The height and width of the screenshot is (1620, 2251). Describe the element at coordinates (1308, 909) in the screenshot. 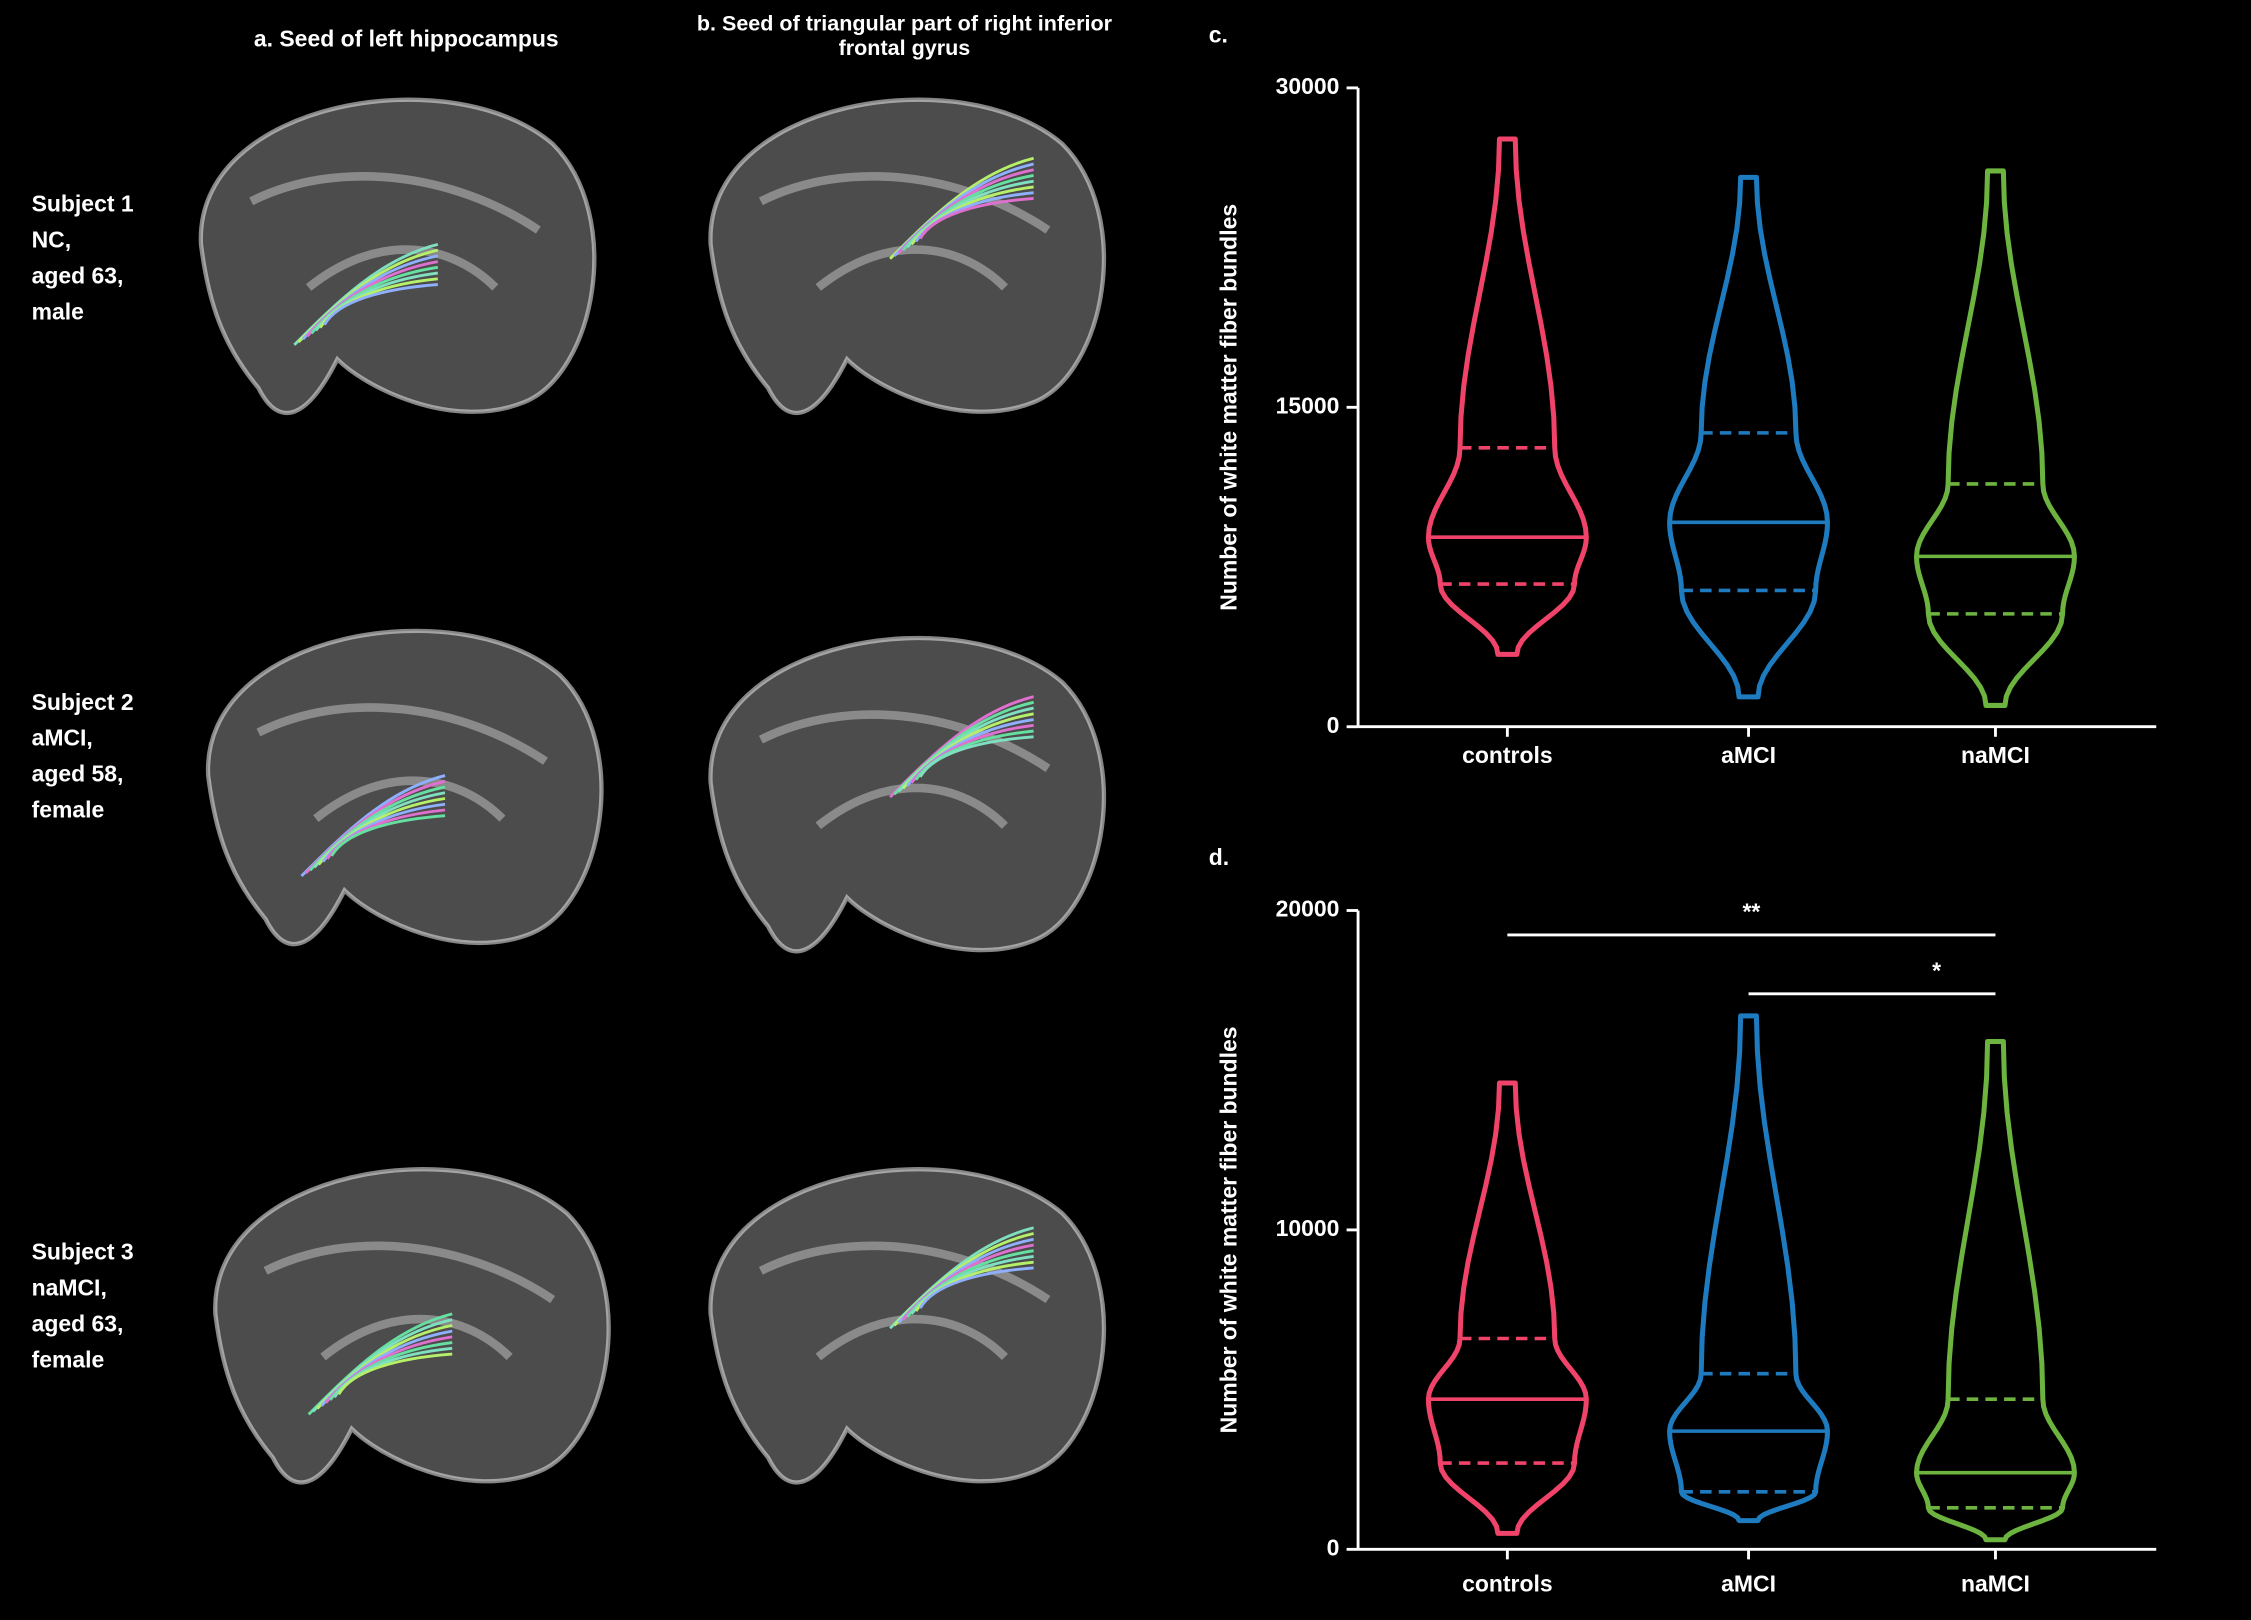

I see `y-tick-label: 20000` at that location.